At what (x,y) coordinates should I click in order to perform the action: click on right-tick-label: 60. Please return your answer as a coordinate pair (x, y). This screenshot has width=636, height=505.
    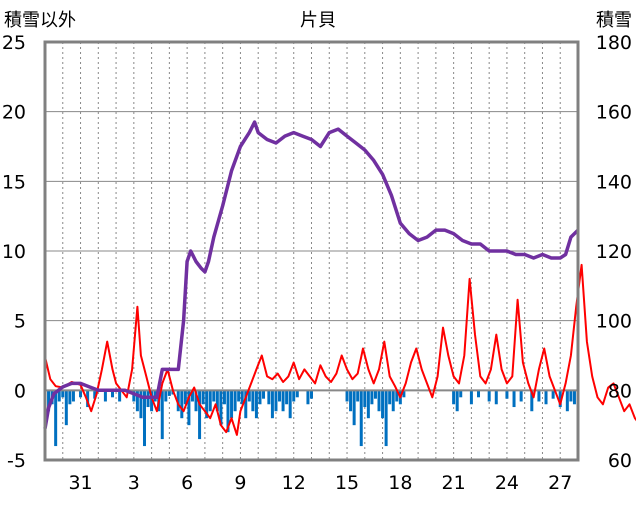
    Looking at the image, I should click on (620, 461).